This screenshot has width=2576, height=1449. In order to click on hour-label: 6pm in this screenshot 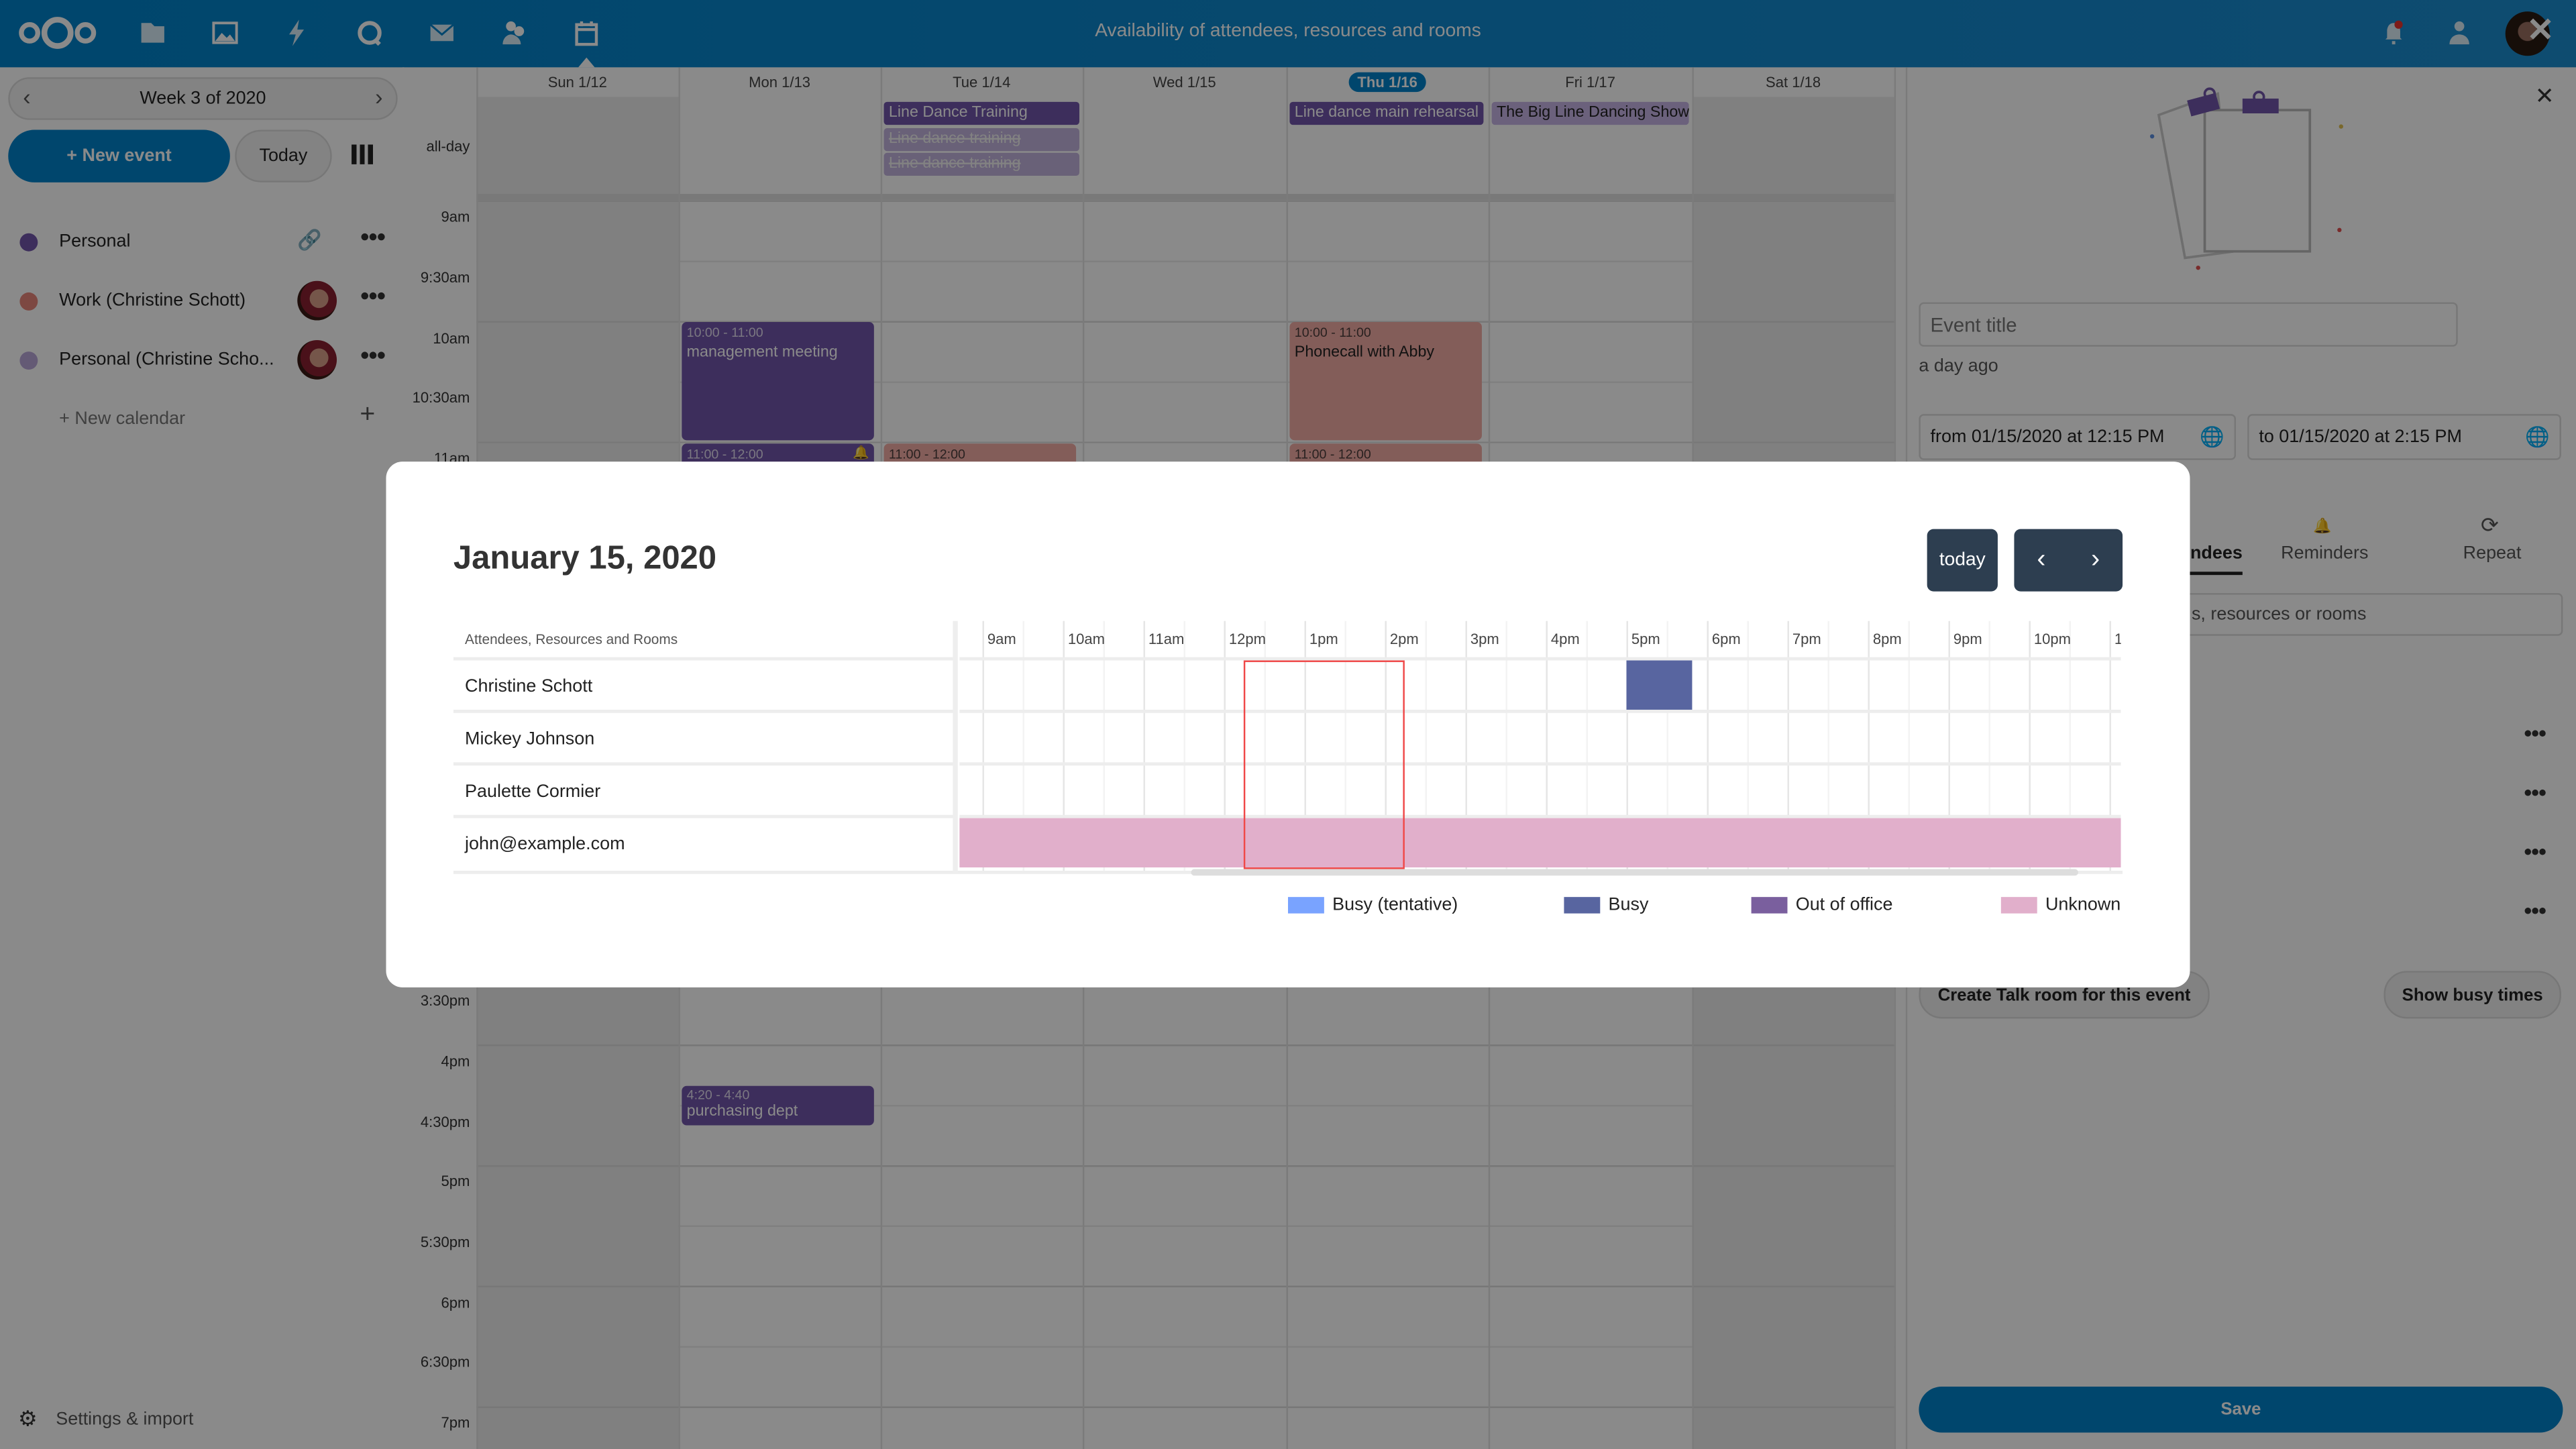, I will do `click(1726, 639)`.